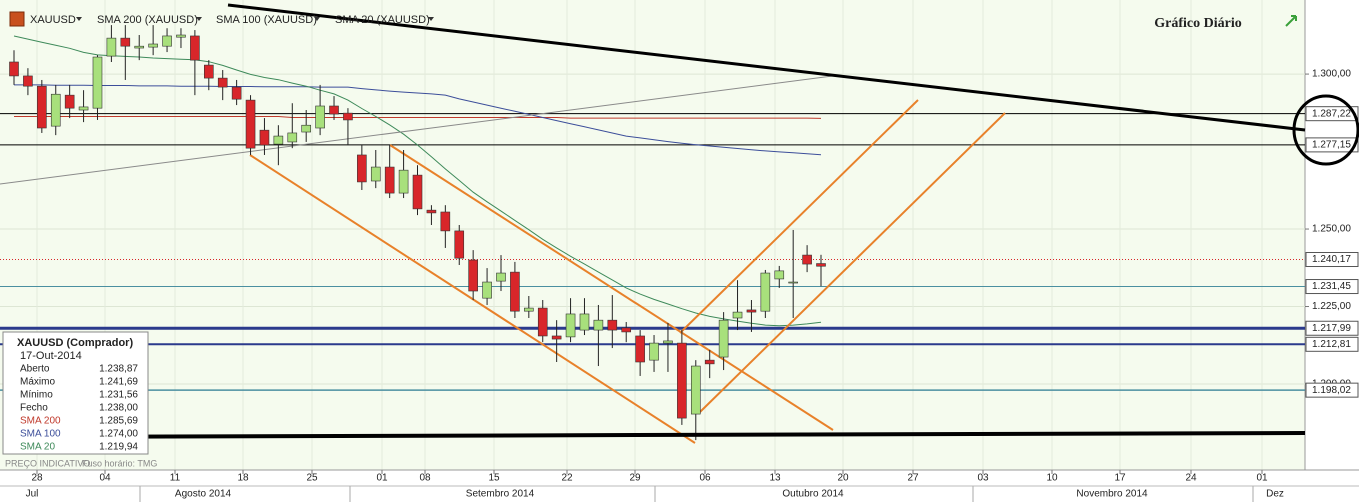 This screenshot has width=1359, height=502. Describe the element at coordinates (775, 478) in the screenshot. I see `x-tick-label: 13` at that location.